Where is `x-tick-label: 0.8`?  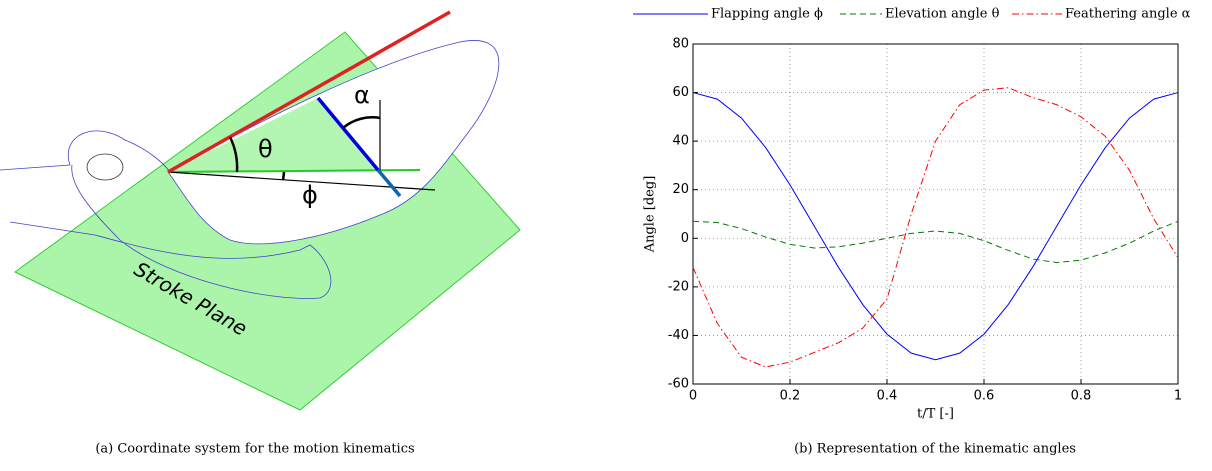 x-tick-label: 0.8 is located at coordinates (1081, 396).